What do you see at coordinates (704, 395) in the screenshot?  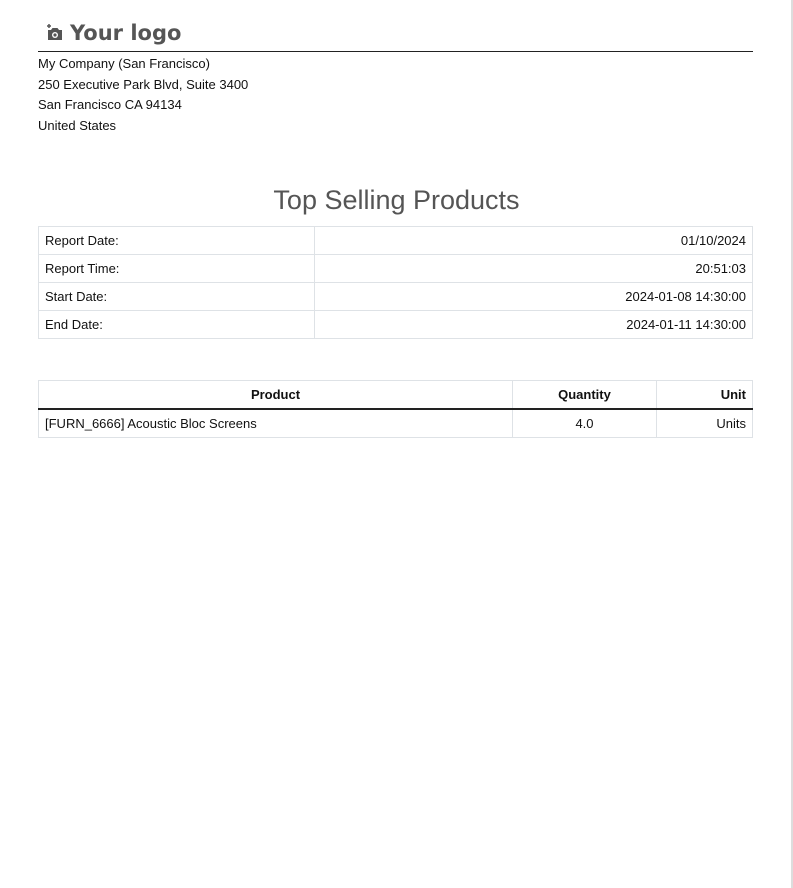 I see `column-unit: Unit` at bounding box center [704, 395].